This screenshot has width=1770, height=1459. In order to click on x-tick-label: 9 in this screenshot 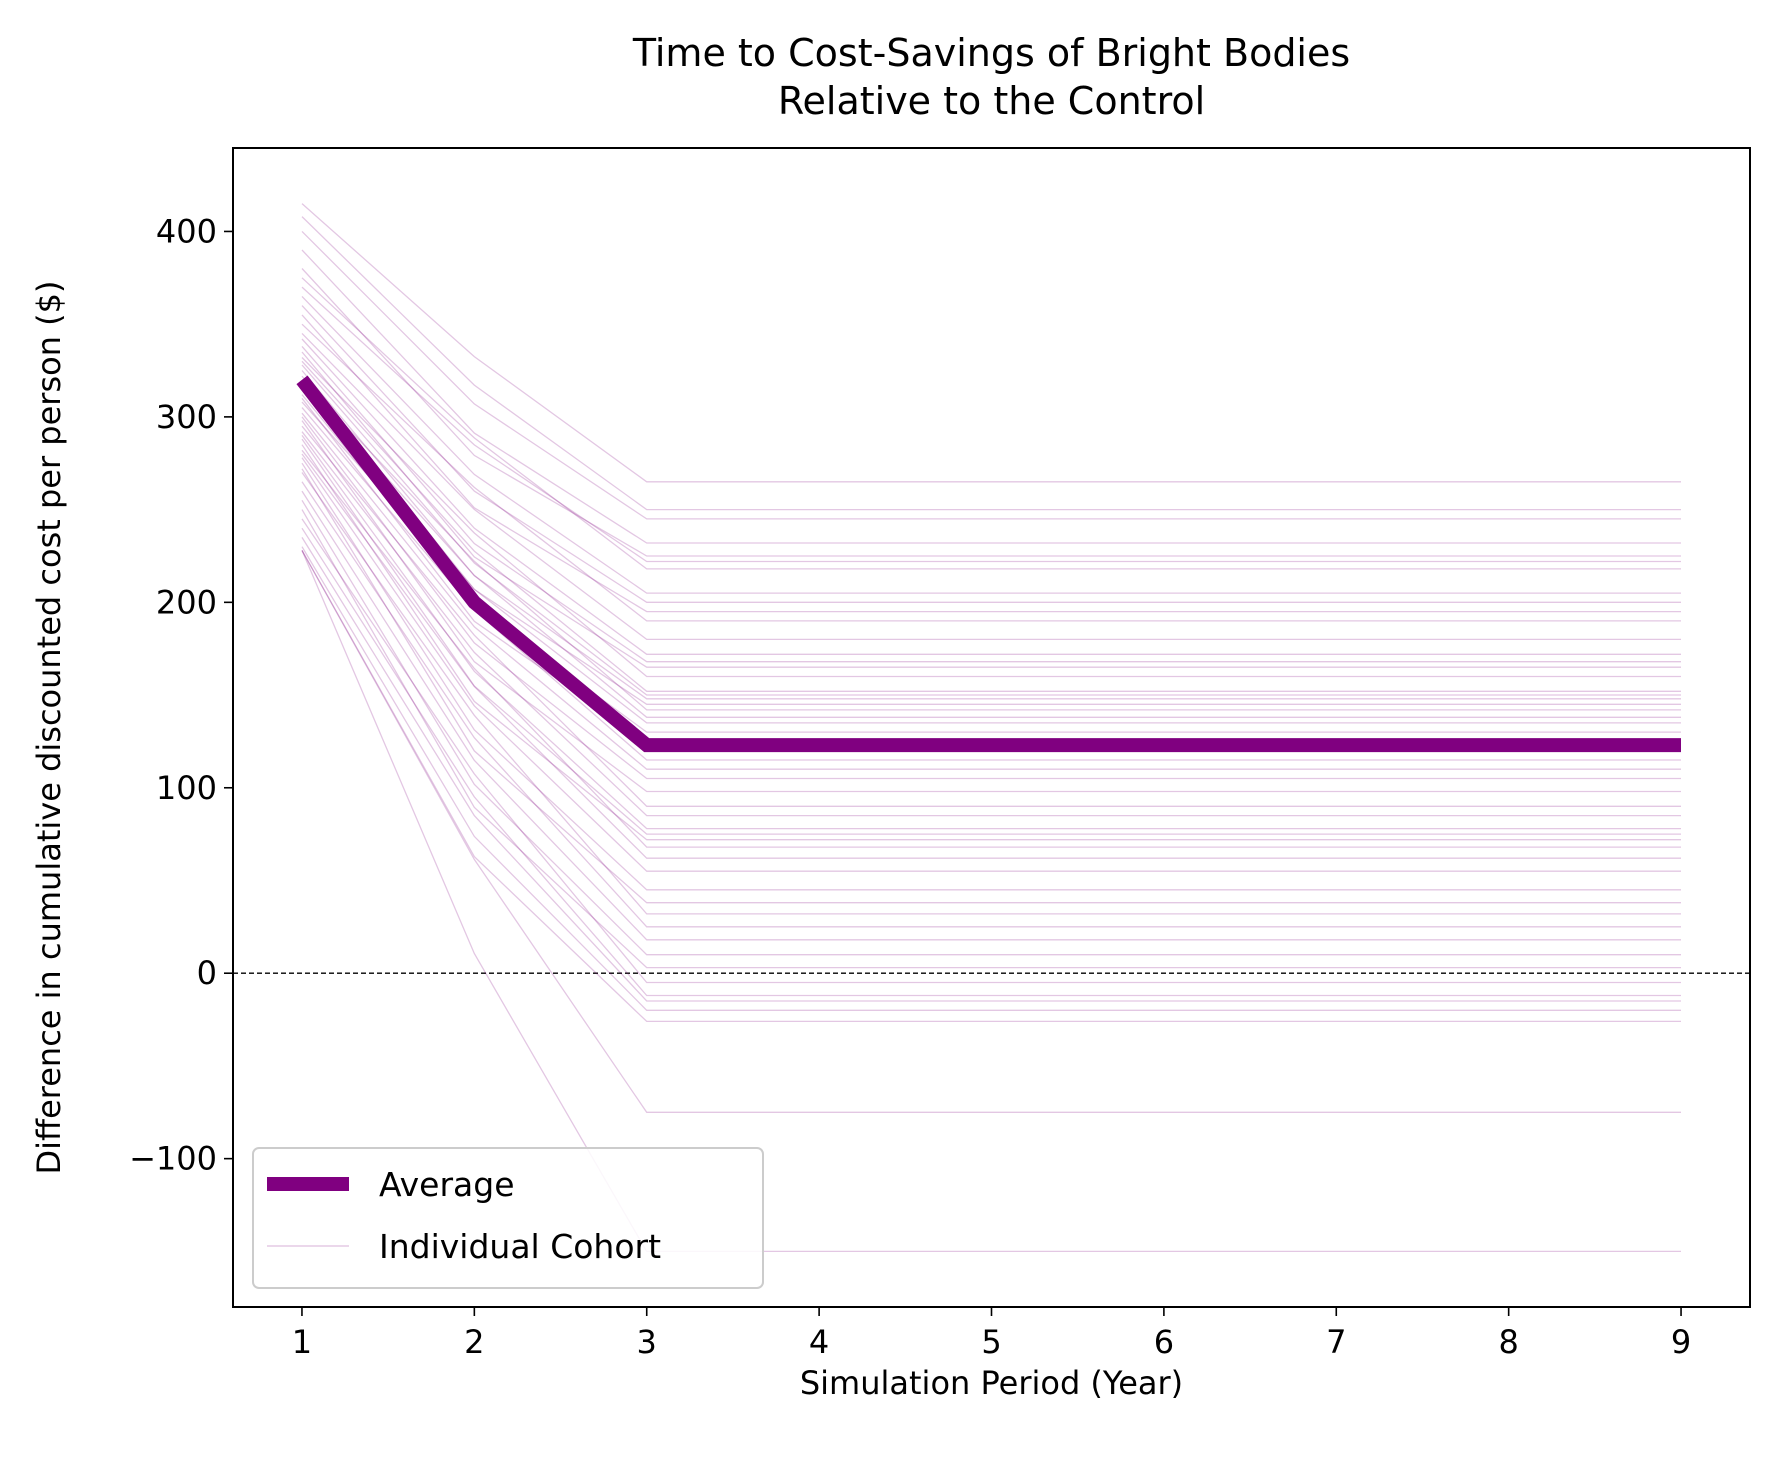, I will do `click(1681, 1342)`.